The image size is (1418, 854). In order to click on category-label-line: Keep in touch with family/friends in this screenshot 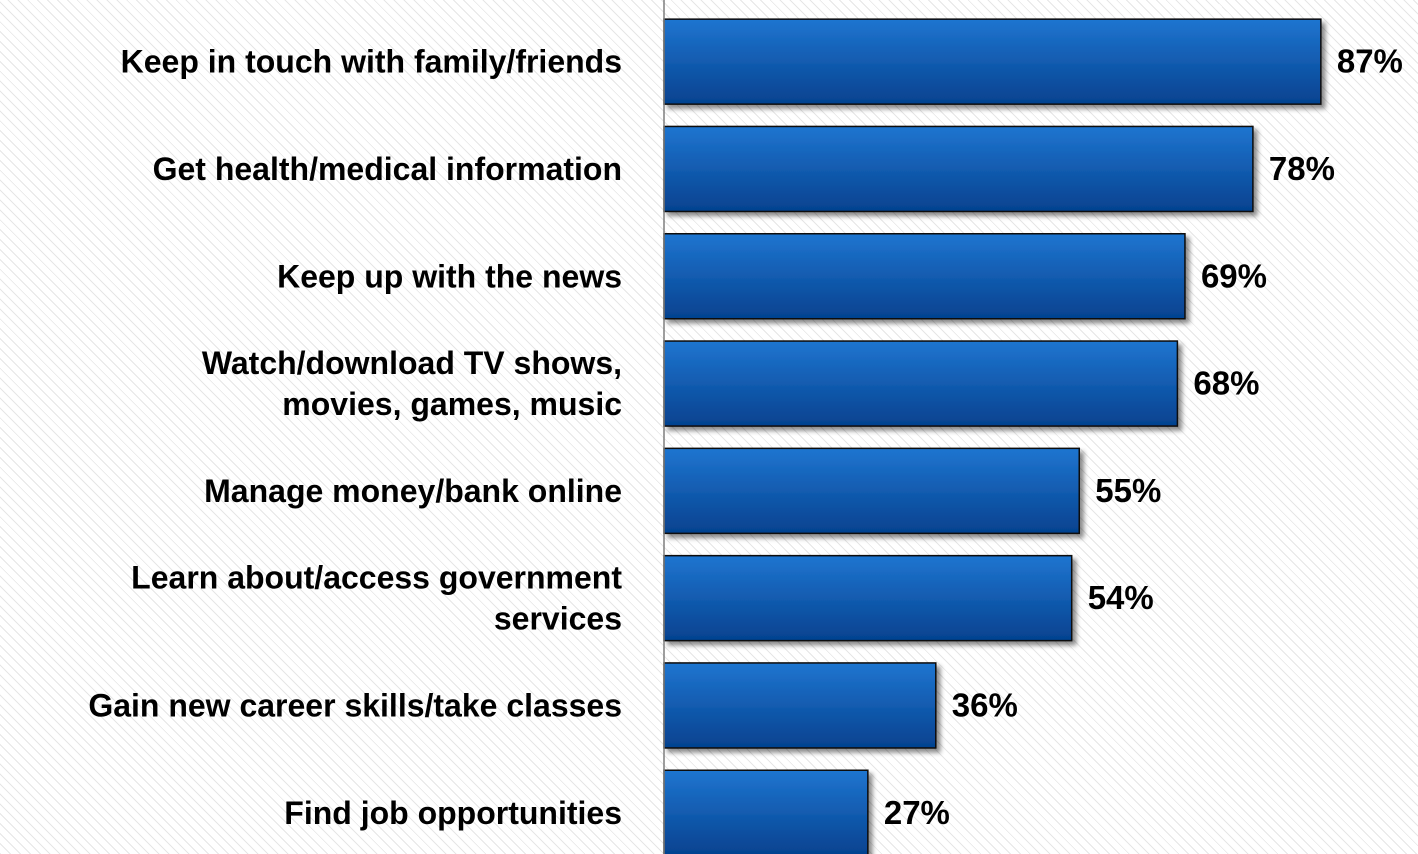, I will do `click(371, 62)`.